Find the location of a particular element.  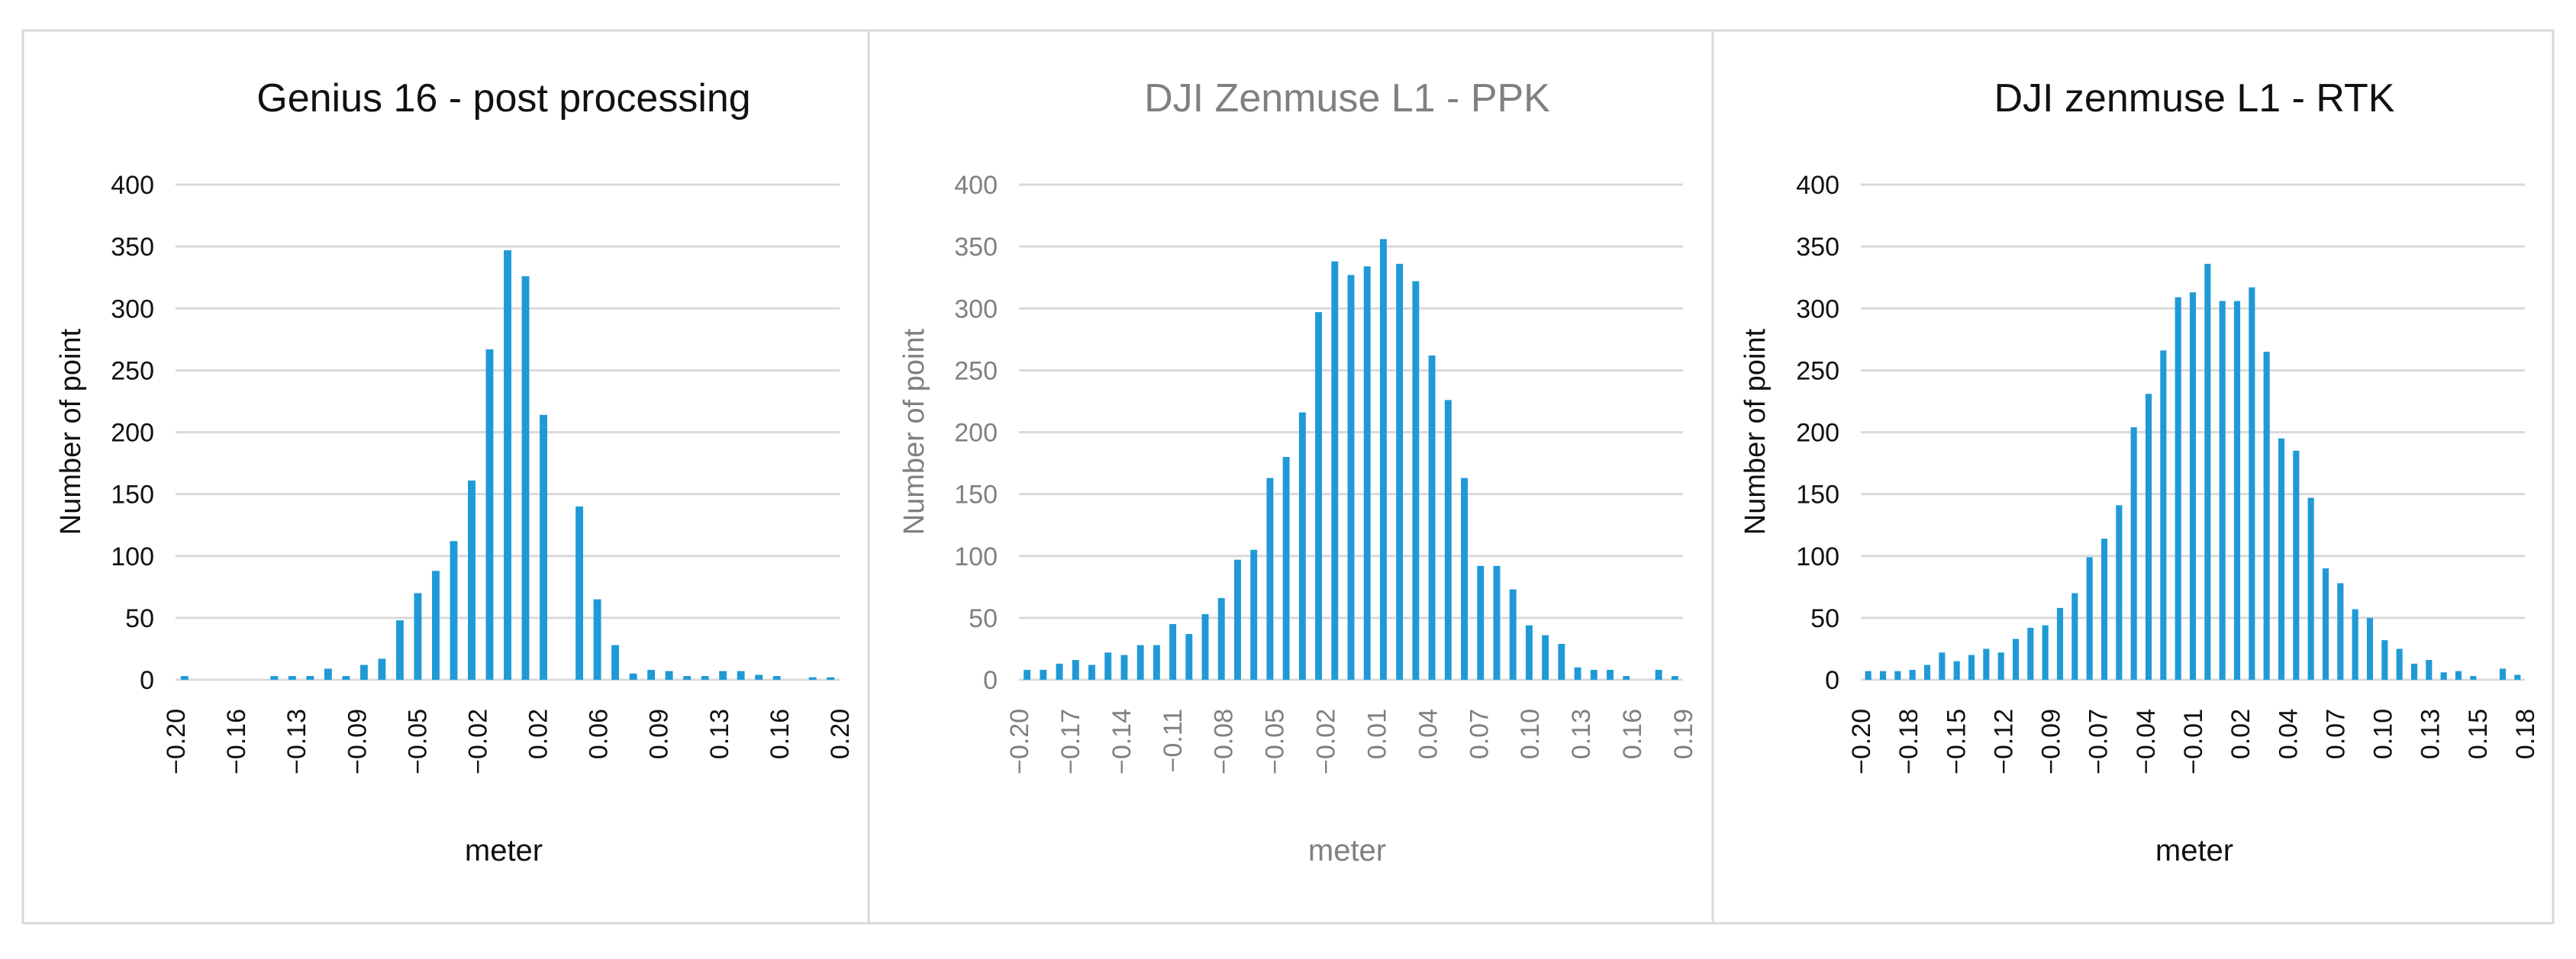

y-tick-label: 0 is located at coordinates (991, 680).